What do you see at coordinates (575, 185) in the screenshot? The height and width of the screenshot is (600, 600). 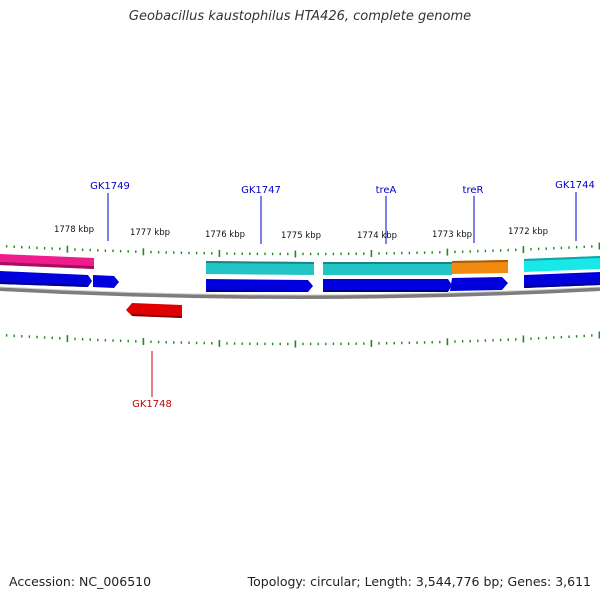 I see `gene-label-GK1744: GK1744` at bounding box center [575, 185].